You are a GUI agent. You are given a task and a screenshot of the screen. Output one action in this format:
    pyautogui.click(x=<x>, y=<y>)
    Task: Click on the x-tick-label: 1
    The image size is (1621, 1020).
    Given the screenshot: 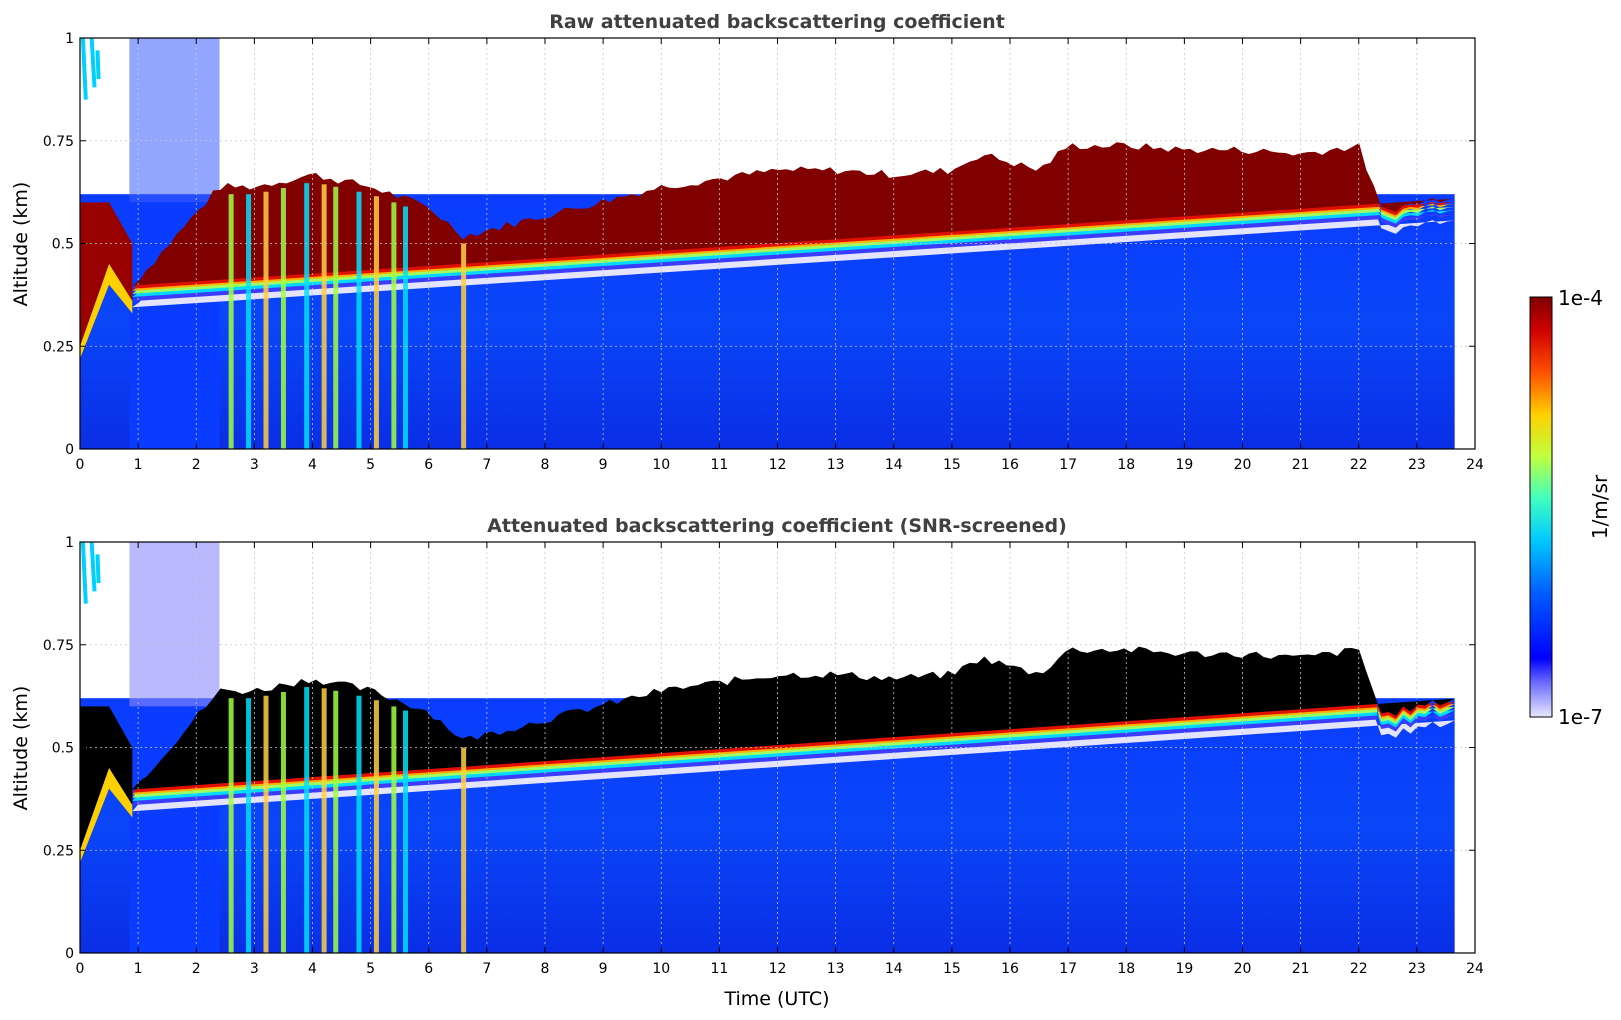 What is the action you would take?
    pyautogui.click(x=138, y=465)
    